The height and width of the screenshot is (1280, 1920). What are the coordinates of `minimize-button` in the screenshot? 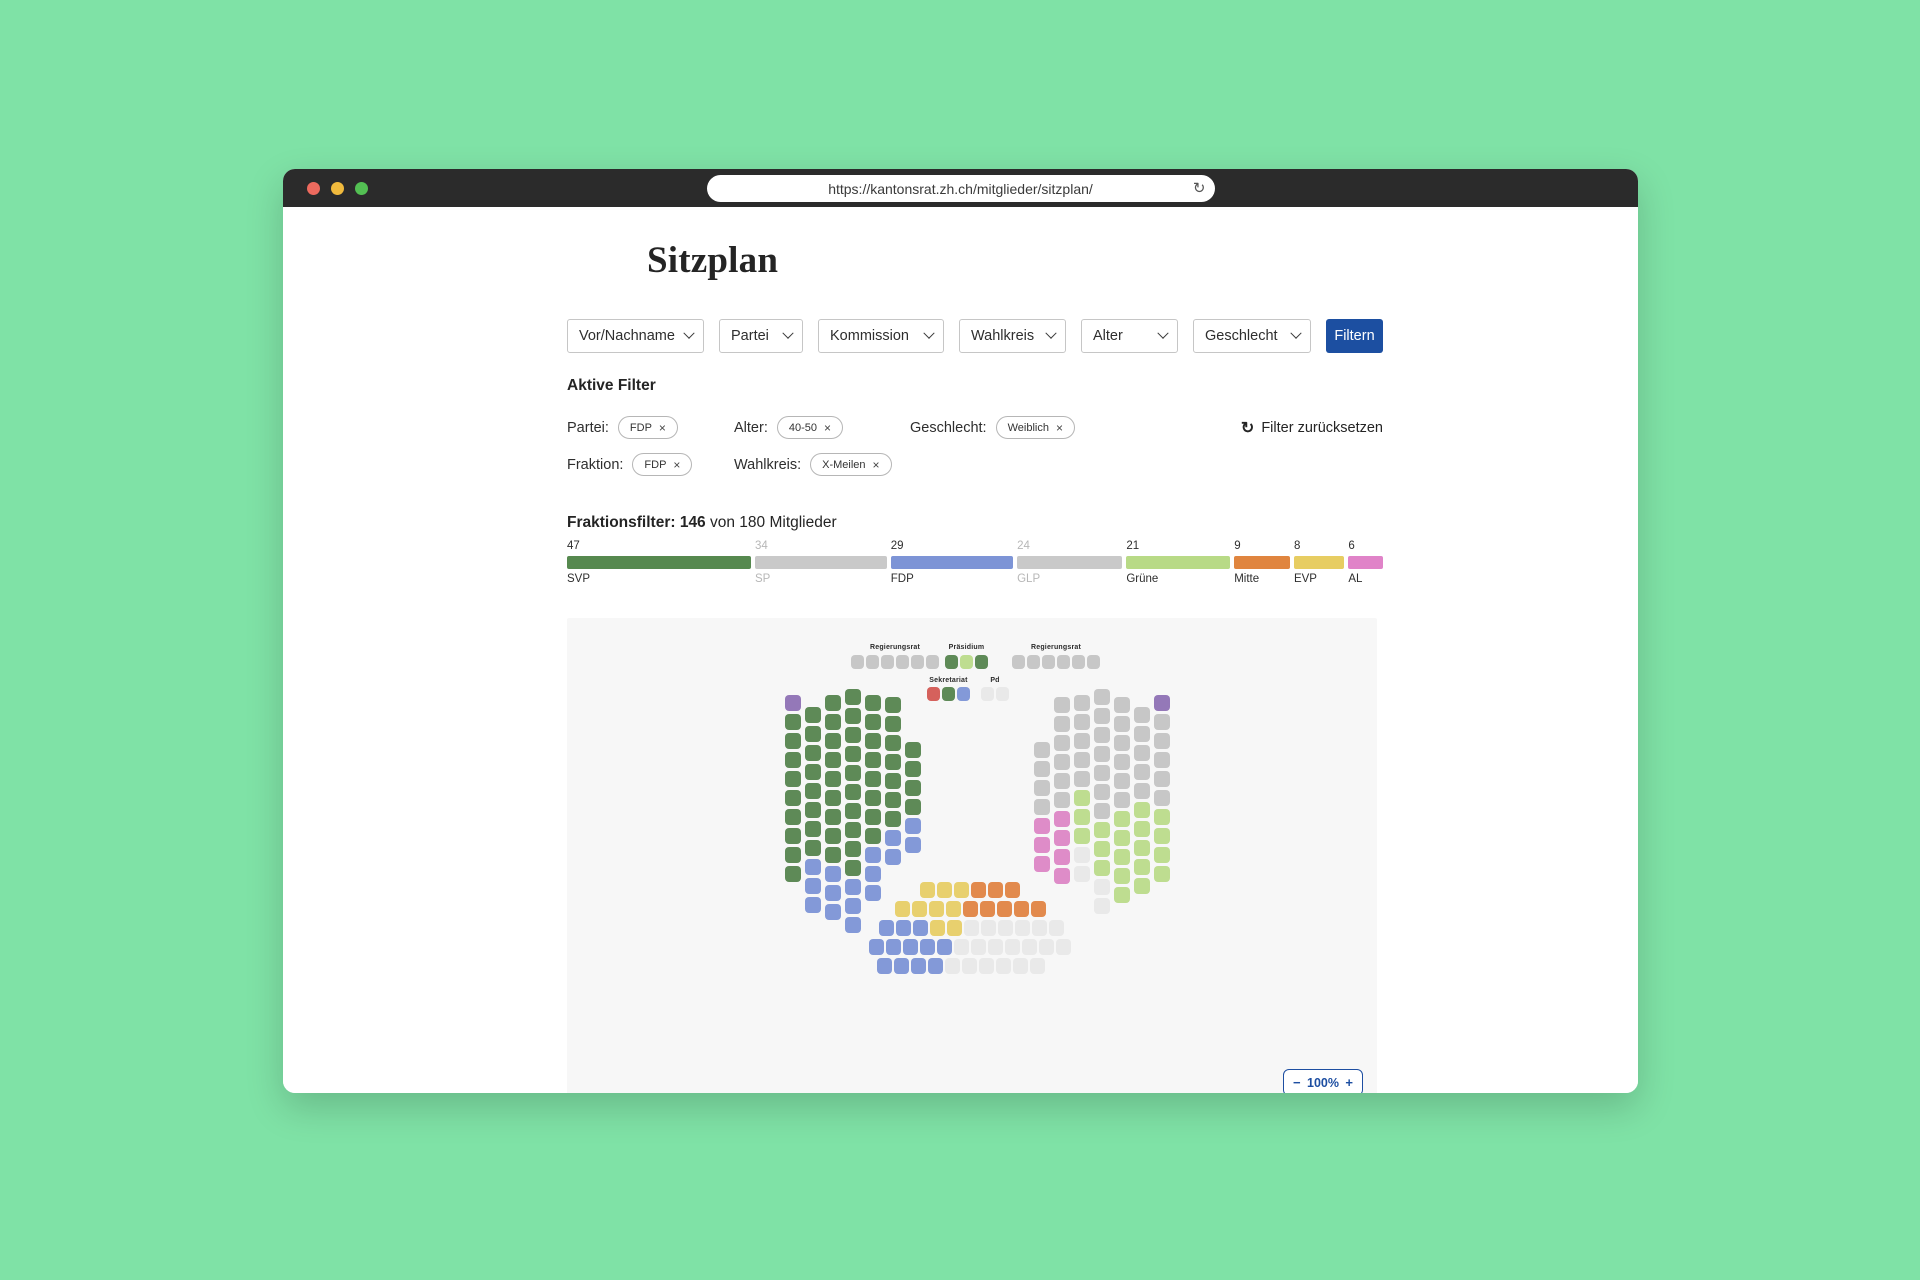 It's located at (337, 188).